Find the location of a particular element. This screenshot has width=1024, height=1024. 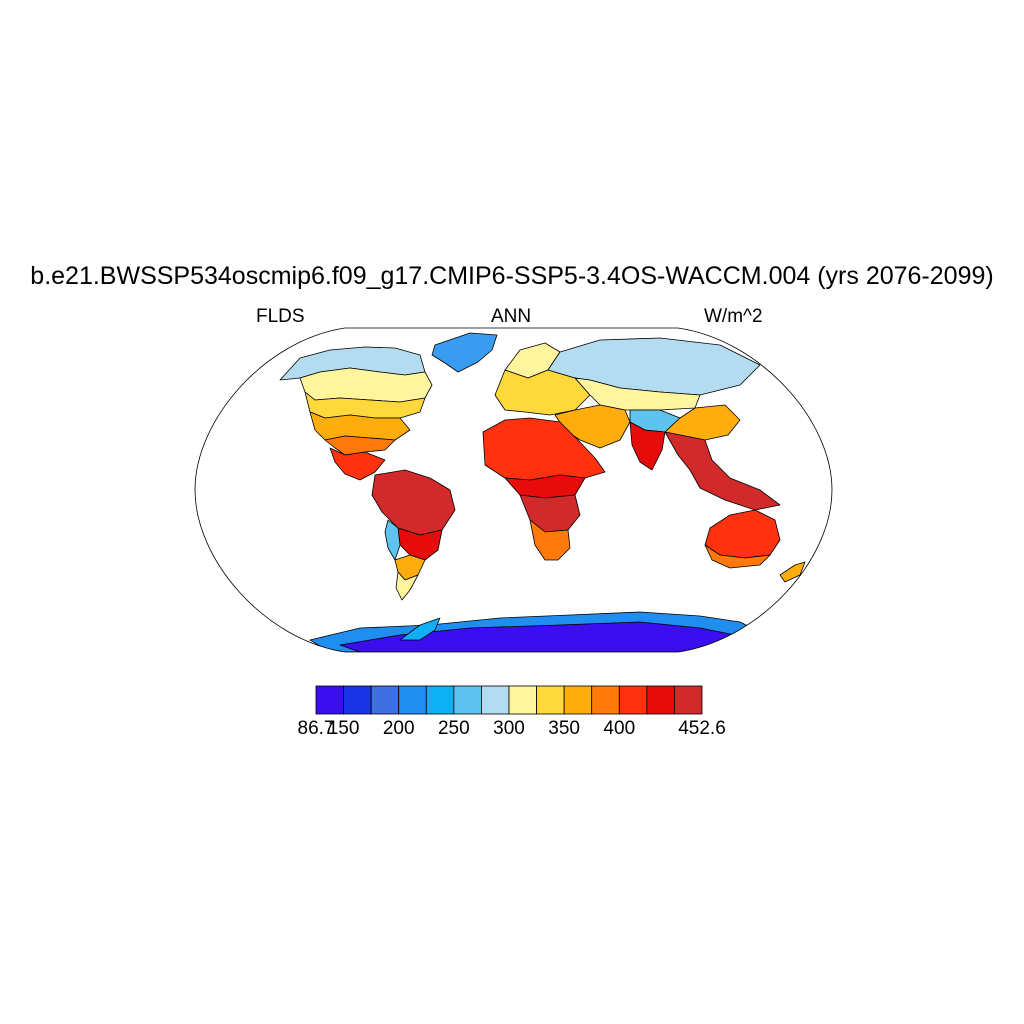

region-nz is located at coordinates (792, 572).